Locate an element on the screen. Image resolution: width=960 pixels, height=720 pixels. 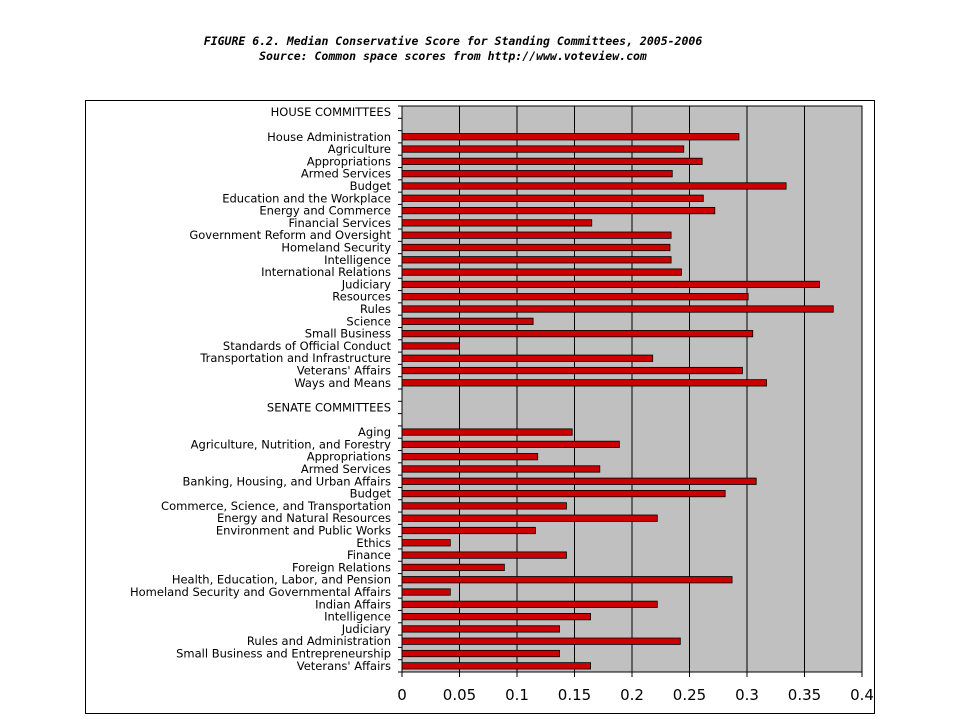
category-label: Health, Education, Labor, and Pension is located at coordinates (281, 580).